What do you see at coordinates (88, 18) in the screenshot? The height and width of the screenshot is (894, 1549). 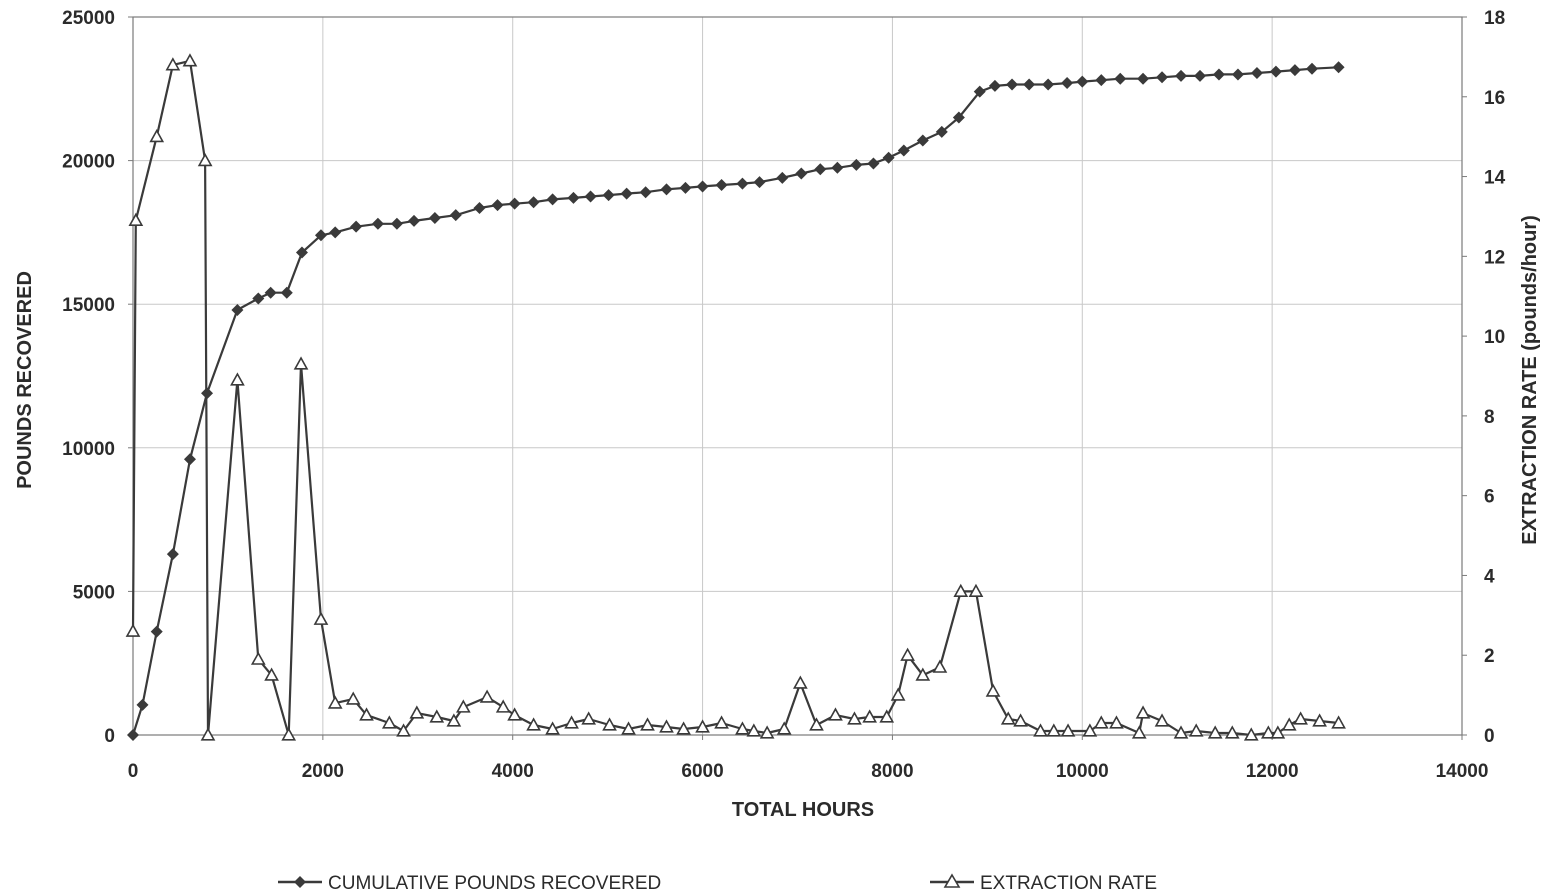 I see `y-tick-label: 25000` at bounding box center [88, 18].